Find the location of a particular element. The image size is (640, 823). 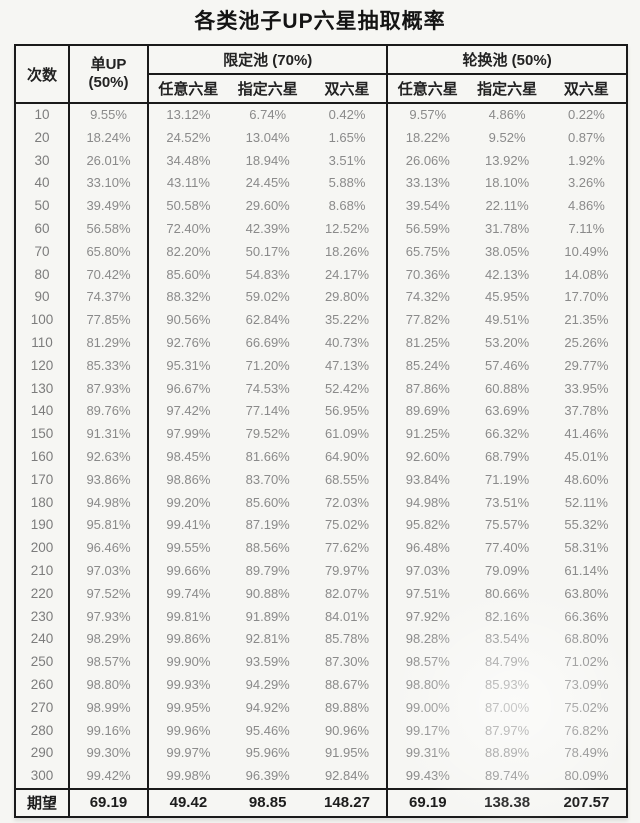

probability-cell: 35.22% is located at coordinates (348, 320).